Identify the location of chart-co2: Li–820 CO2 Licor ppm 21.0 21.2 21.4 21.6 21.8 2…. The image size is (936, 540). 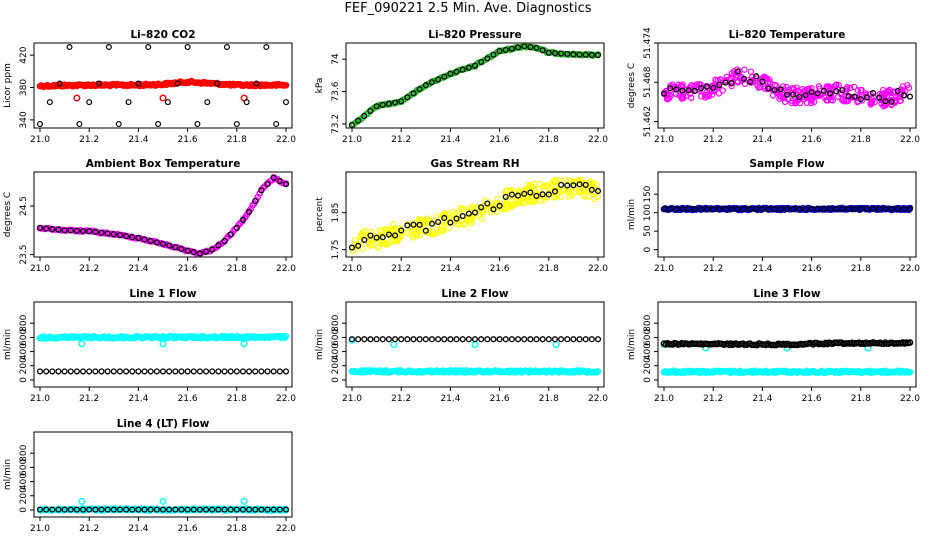
(149, 87).